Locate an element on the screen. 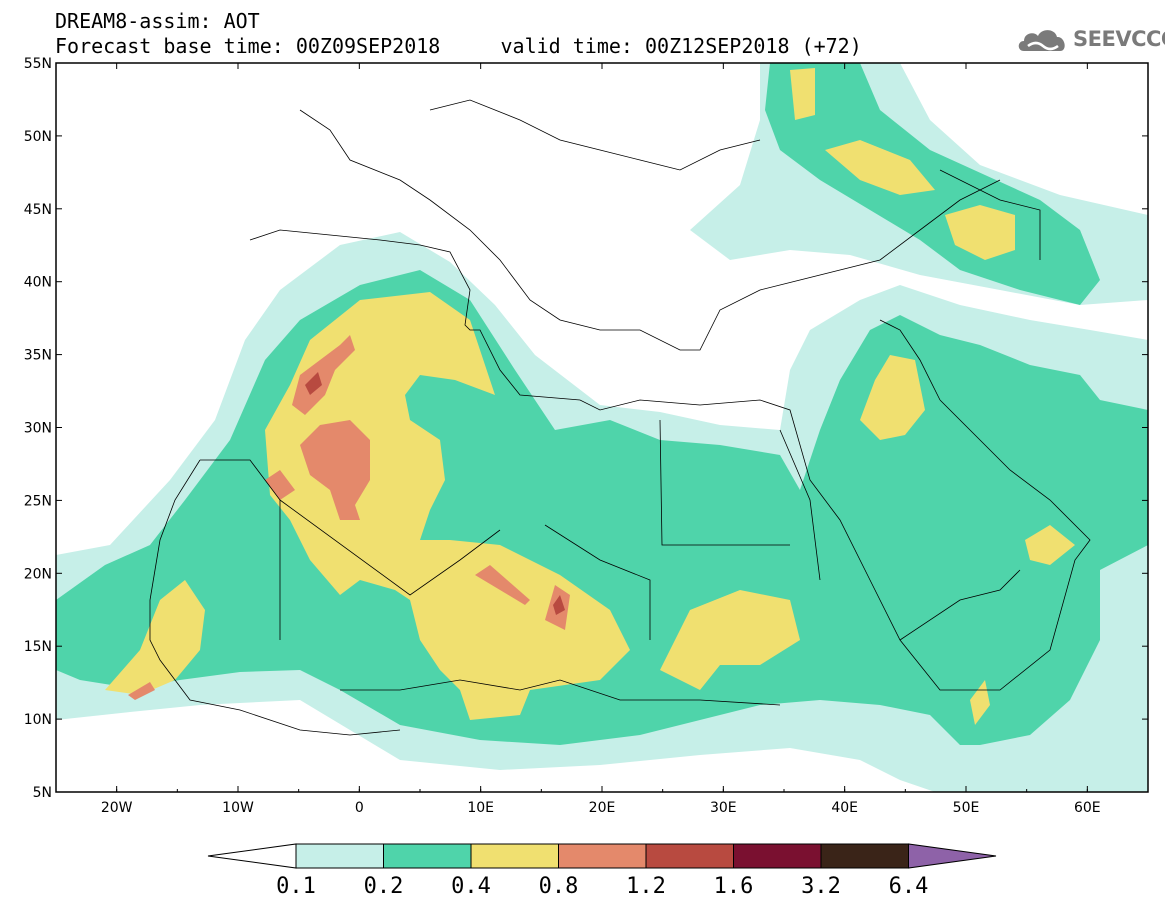 The image size is (1165, 905). border-sahel-south is located at coordinates (560, 692).